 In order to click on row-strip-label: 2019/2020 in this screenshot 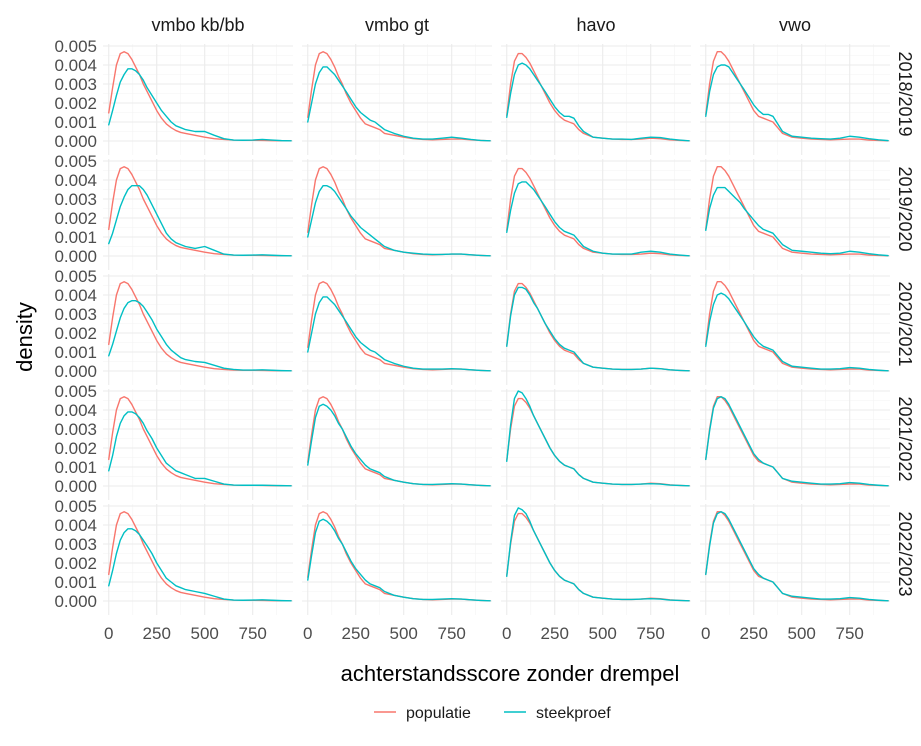, I will do `click(905, 208)`.